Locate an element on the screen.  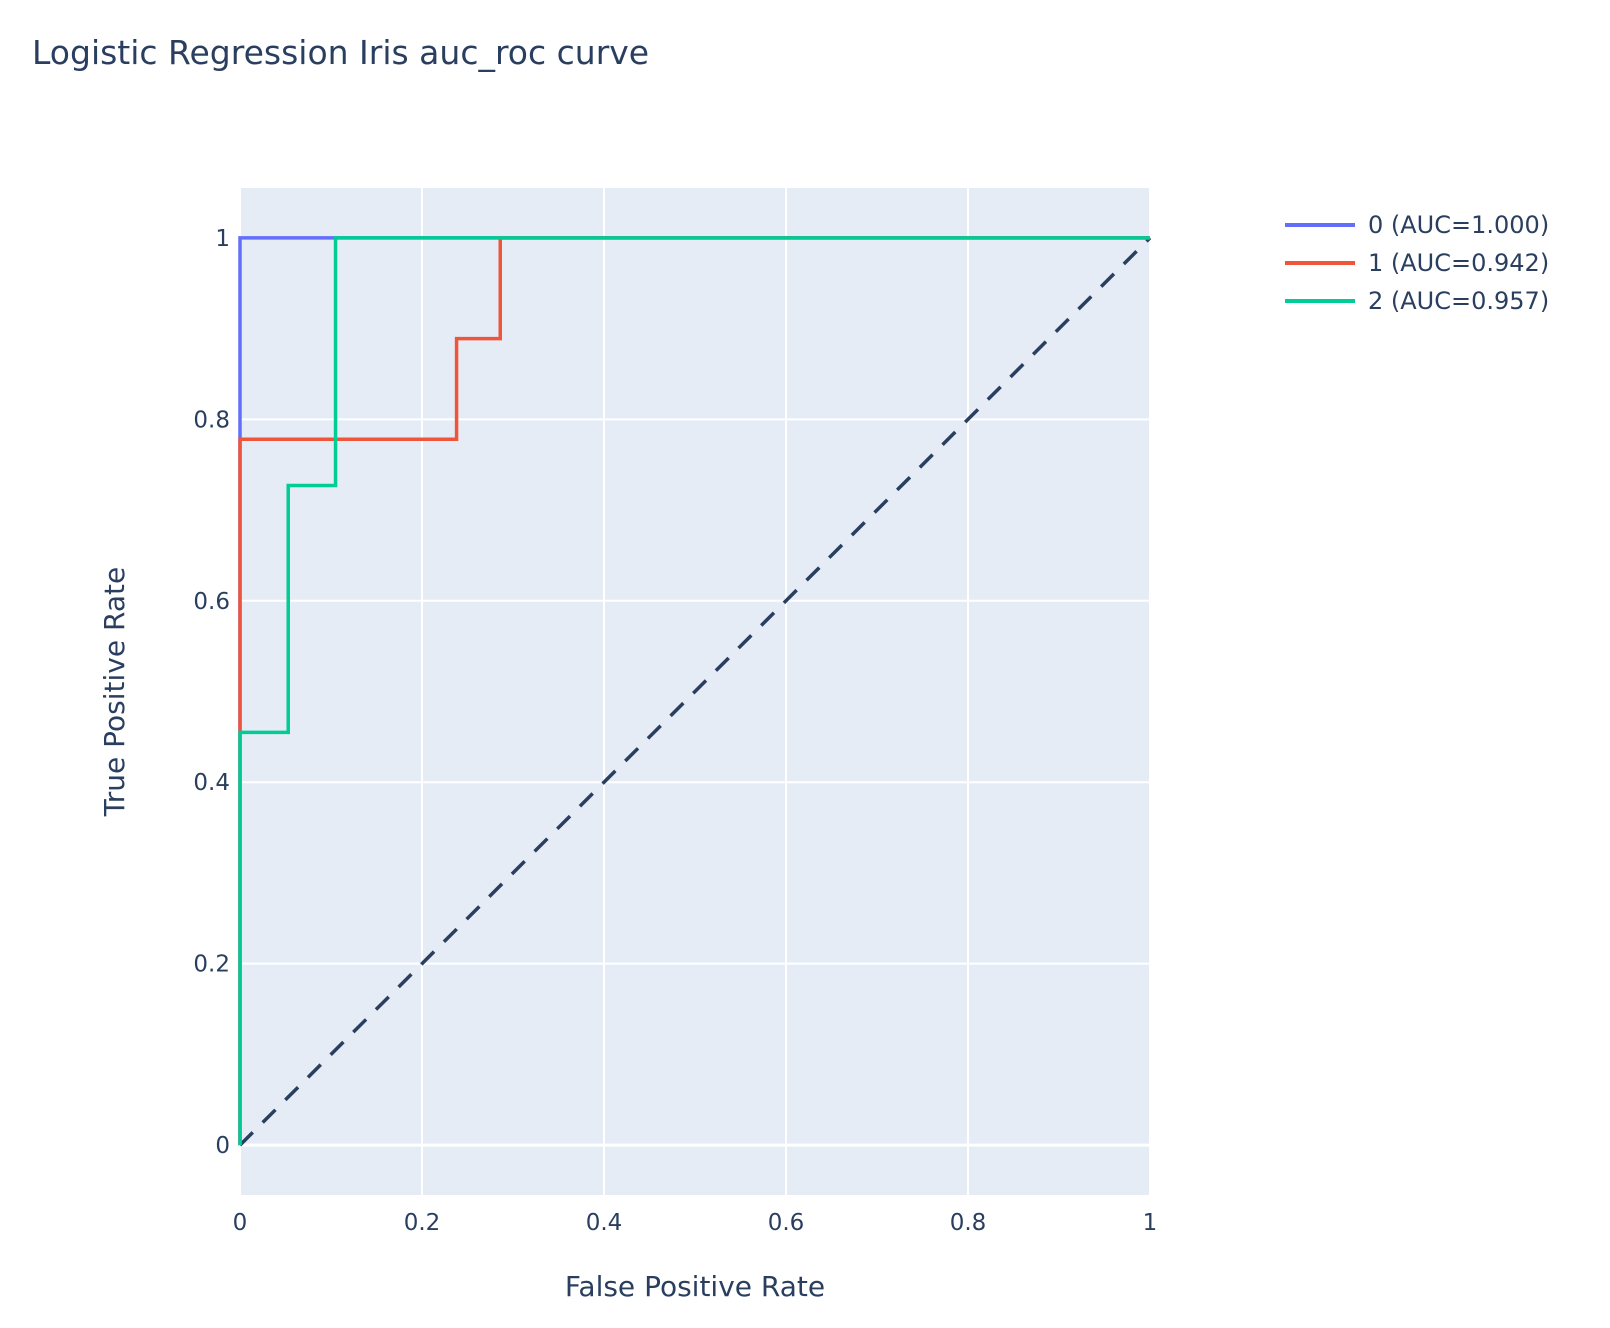
y-tick-labels: 0 0.2 0.4 0.6 0.8 1 is located at coordinates (211, 692).